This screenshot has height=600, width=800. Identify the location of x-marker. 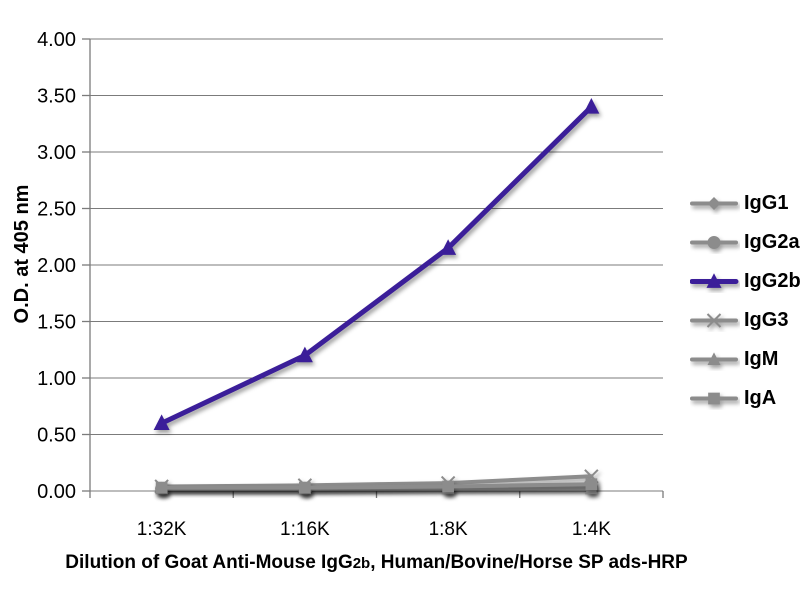
(714, 320).